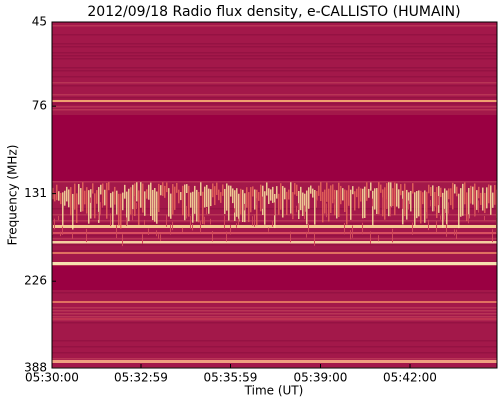 This screenshot has width=504, height=408. What do you see at coordinates (231, 378) in the screenshot?
I see `x-tick-label: 05:35:59` at bounding box center [231, 378].